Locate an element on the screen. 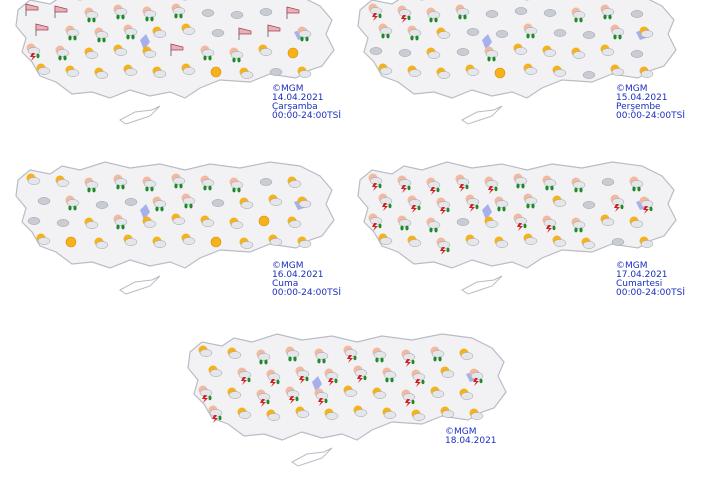  map-caption-day-2: ©MGM 15.04.2021 Perşembe 00:00-24:00TSİ is located at coordinates (650, 103).